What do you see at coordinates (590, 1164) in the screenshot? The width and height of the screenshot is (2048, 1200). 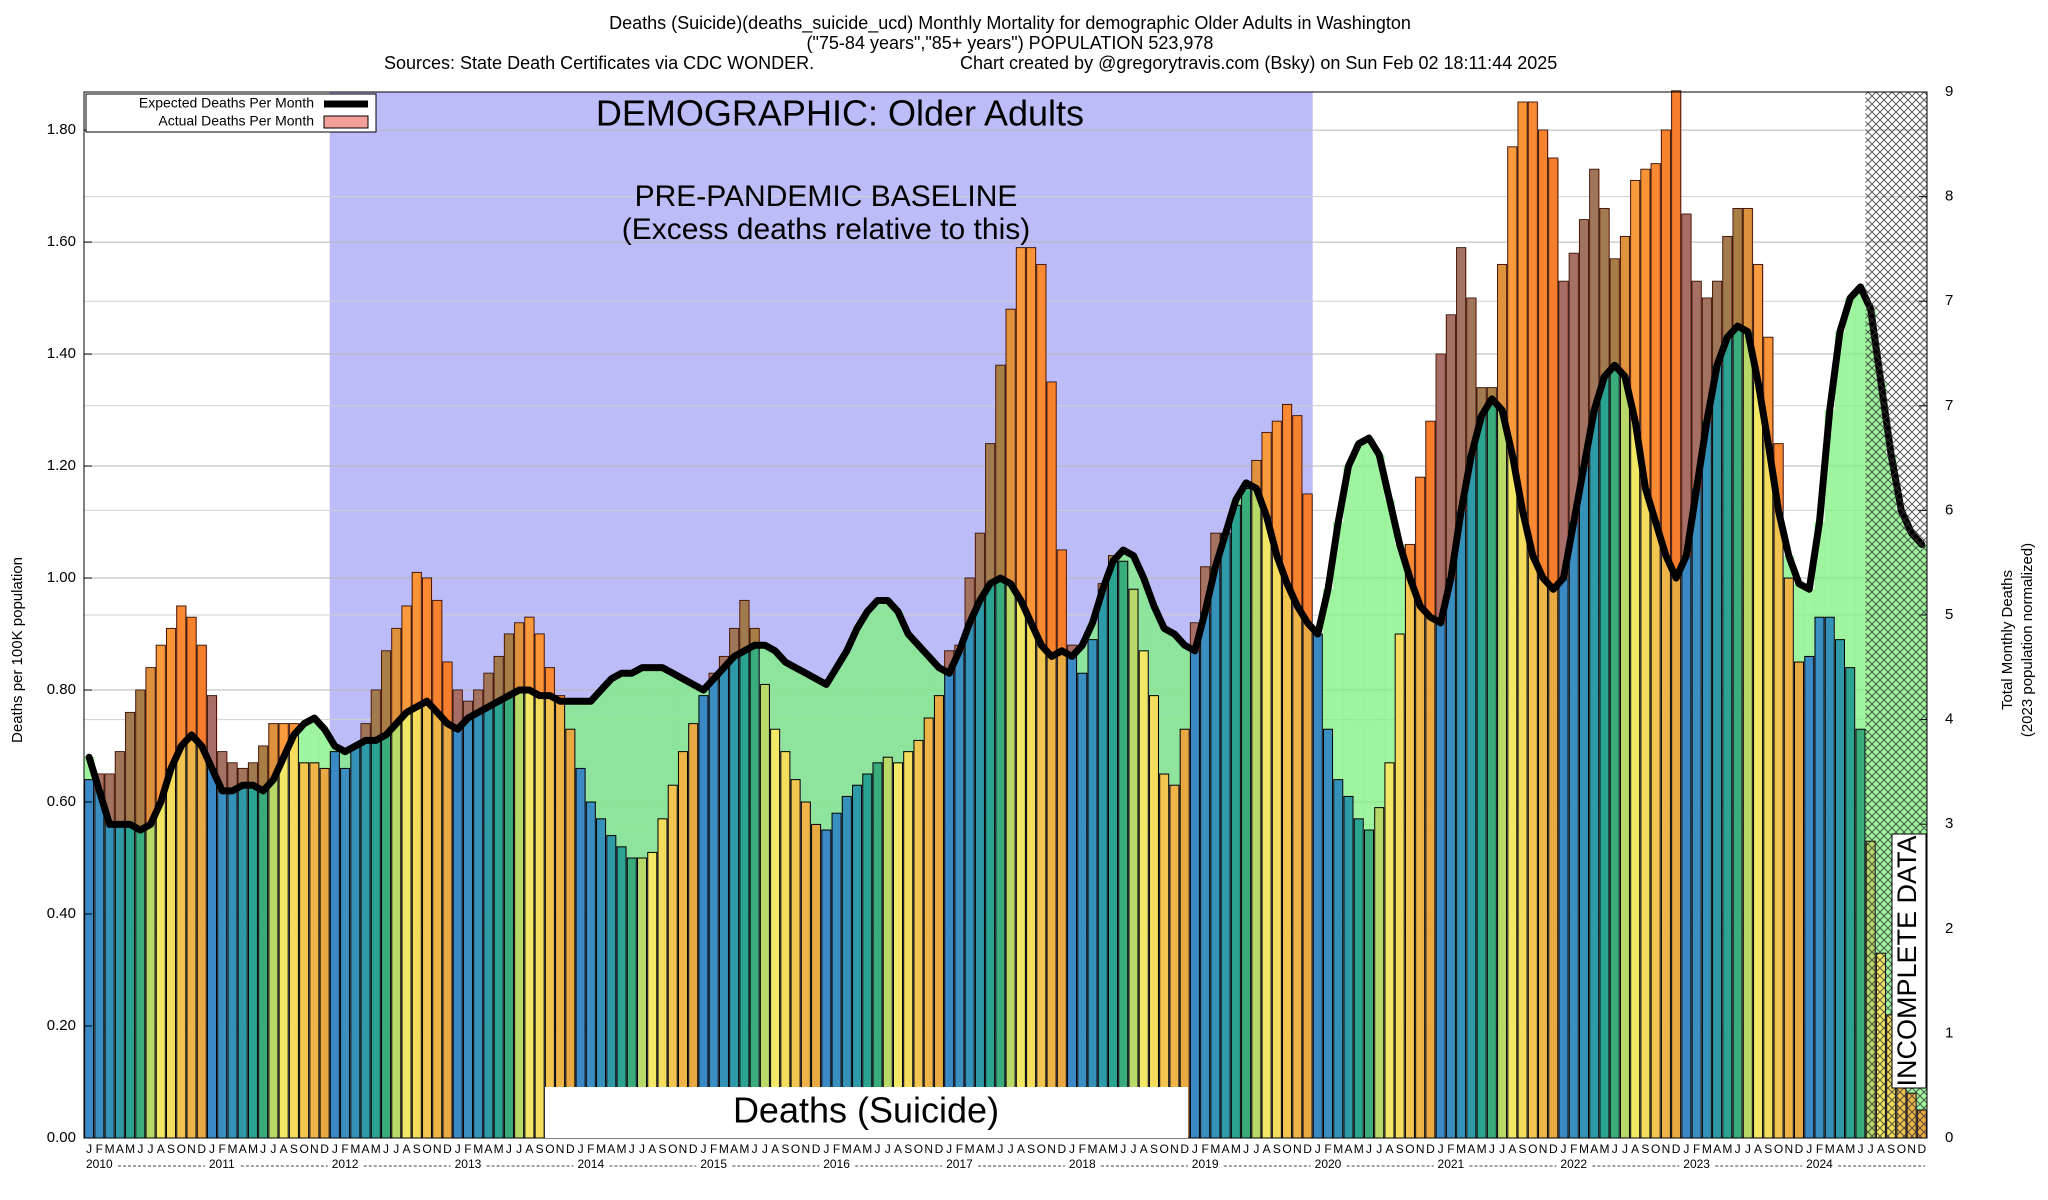 I see `x-year-label: 2014` at bounding box center [590, 1164].